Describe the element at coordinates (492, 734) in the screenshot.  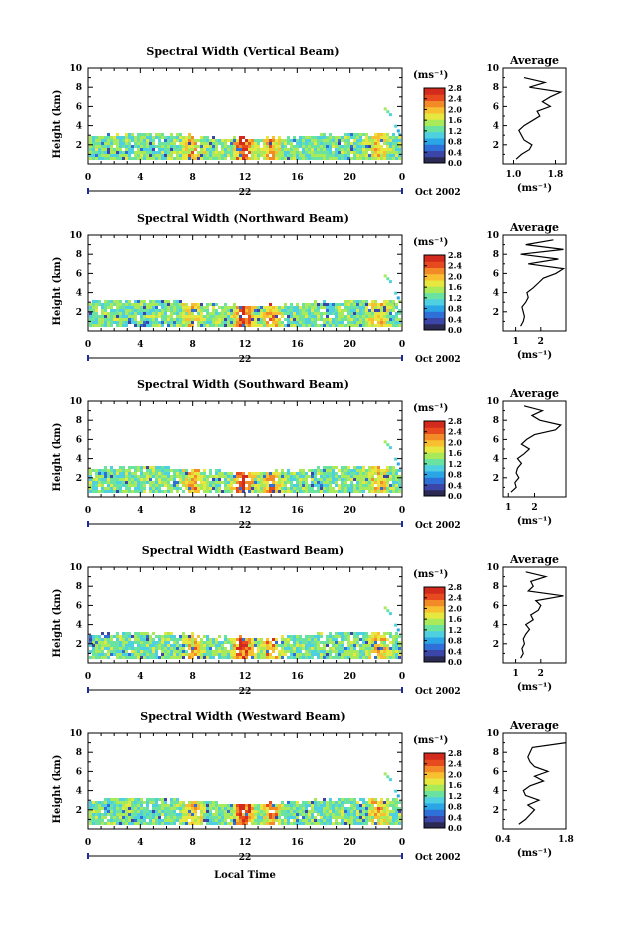
I see `average-y-tick-label: 10` at that location.